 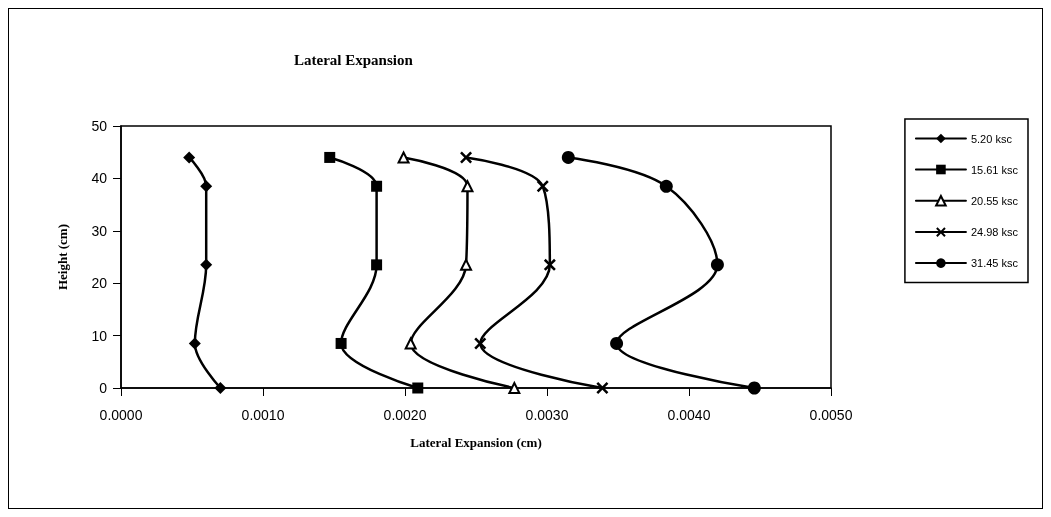 What do you see at coordinates (991, 138) in the screenshot?
I see `legend-label: 5.20 ksc` at bounding box center [991, 138].